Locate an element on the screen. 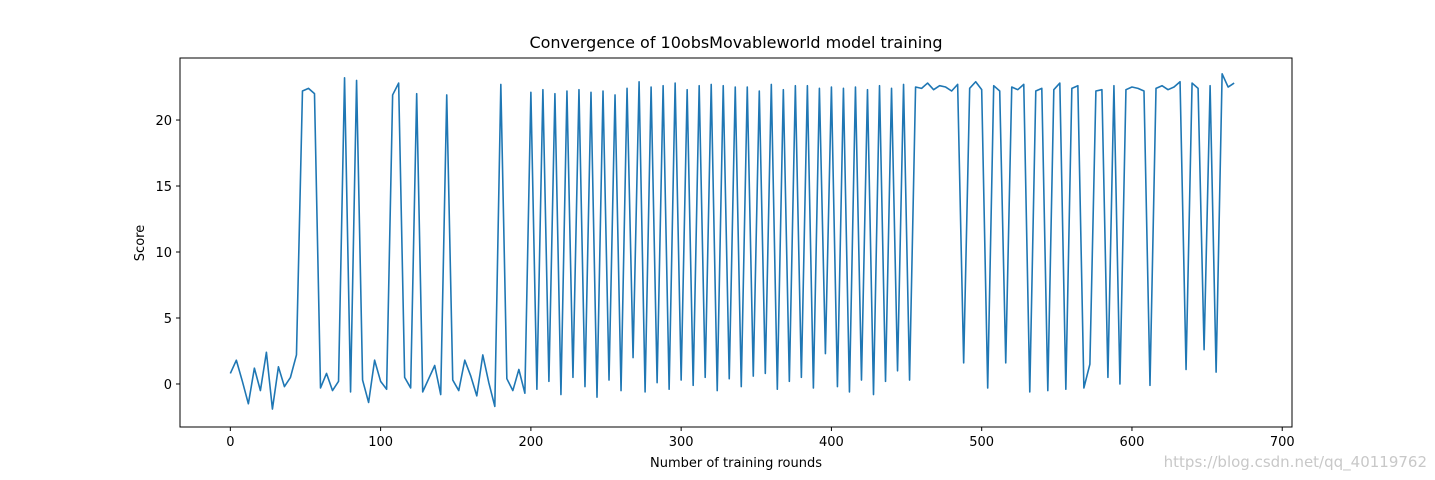  y-tick-label: 20 is located at coordinates (163, 121).